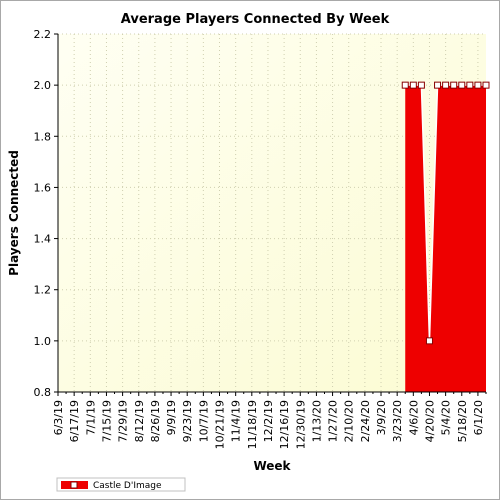 The height and width of the screenshot is (500, 500). Describe the element at coordinates (127, 486) in the screenshot. I see `legend-label: Castle D'Image` at that location.